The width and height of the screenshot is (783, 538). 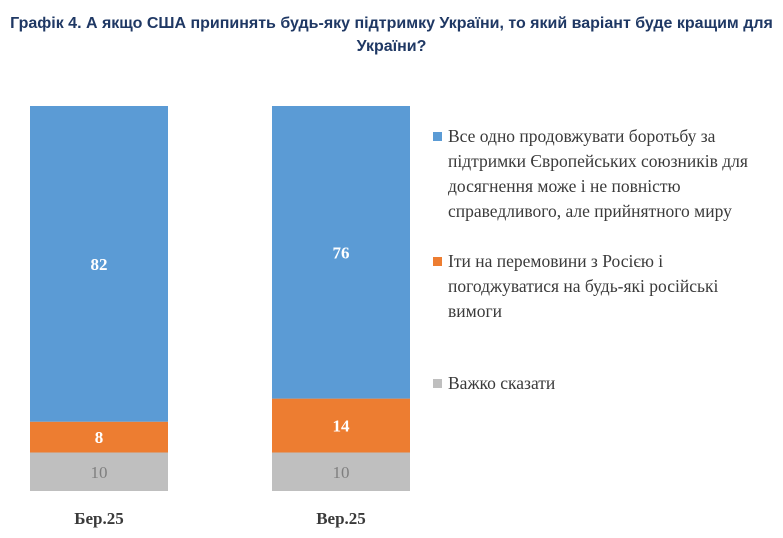 I want to click on bar-sep25-negotiate, so click(x=341, y=425).